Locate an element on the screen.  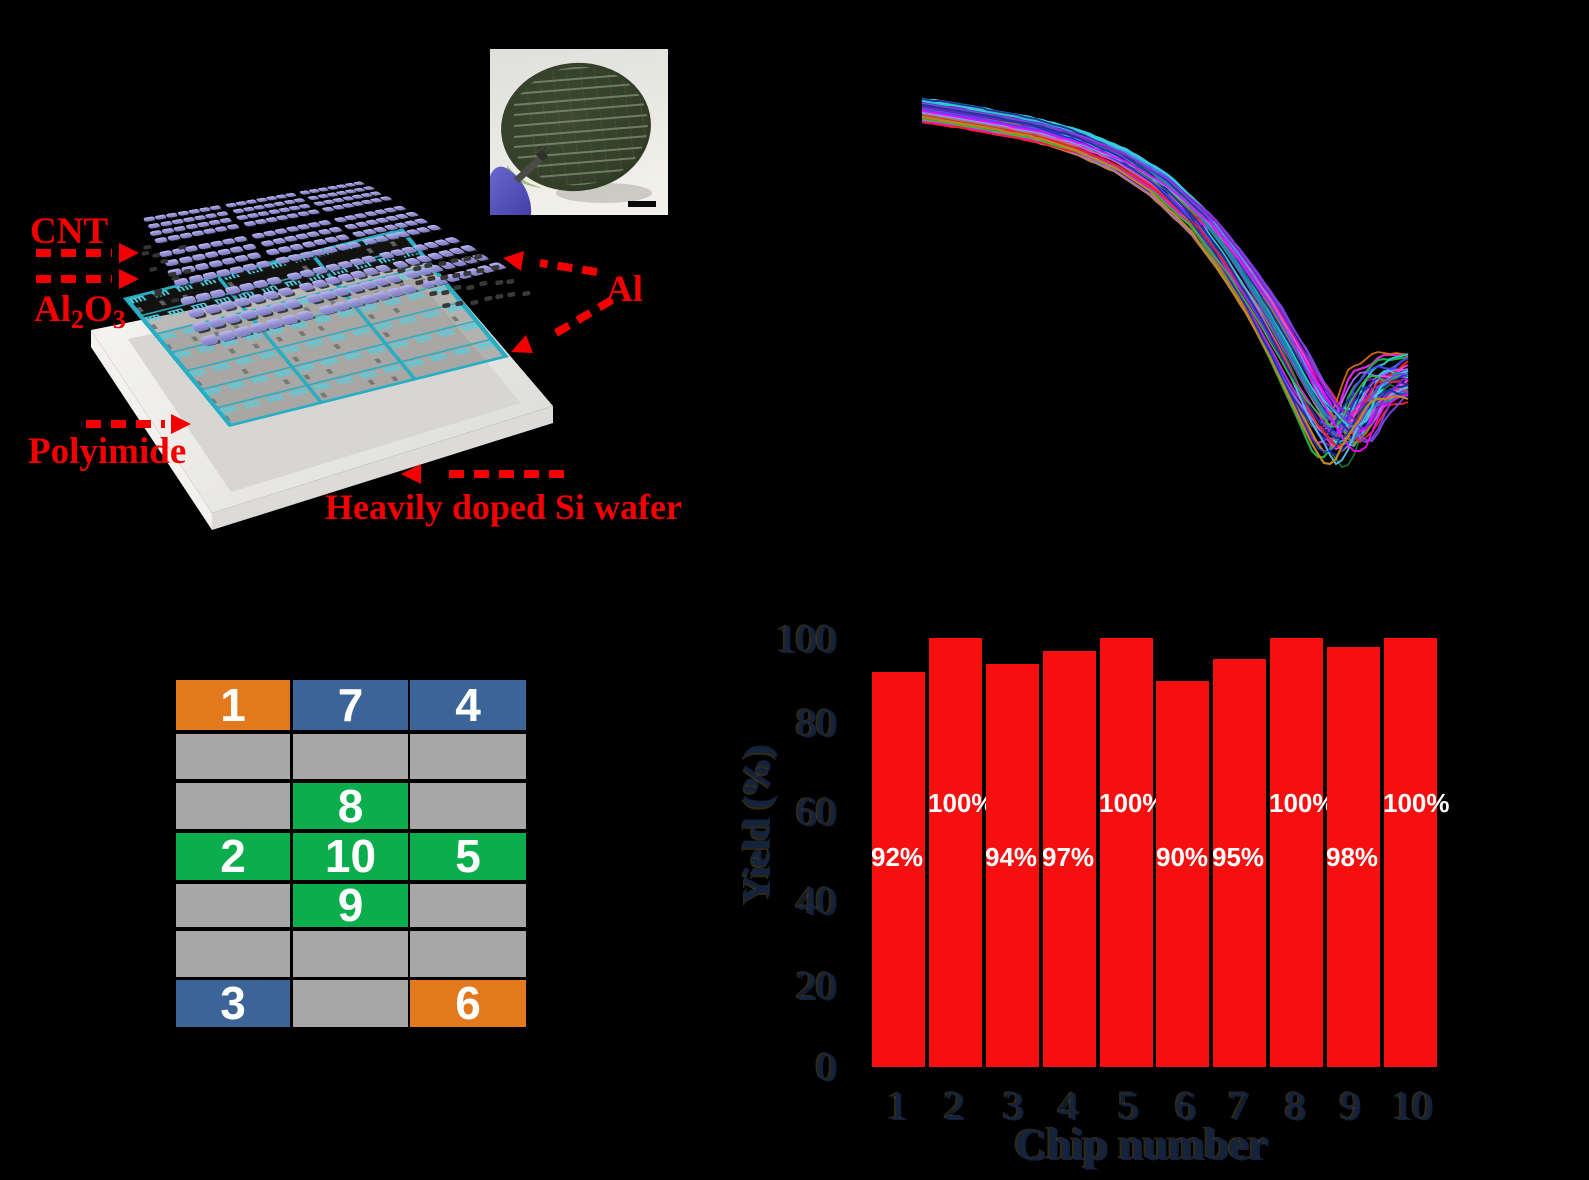
svg-text: CNT is located at coordinates (69, 231).